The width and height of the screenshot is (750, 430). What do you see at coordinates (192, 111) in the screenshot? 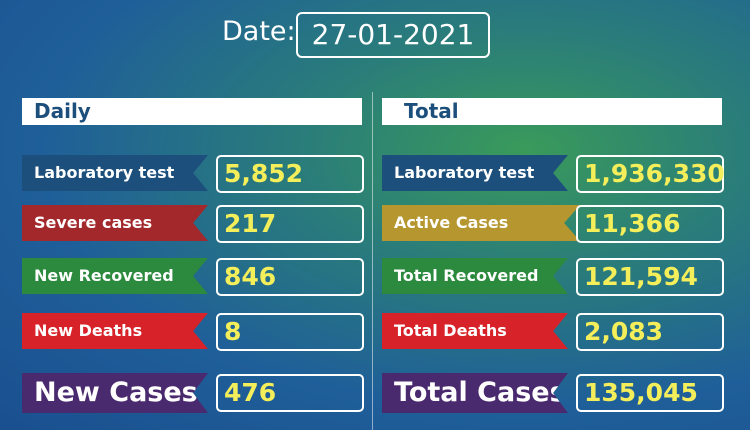
I see `panel-title: Daily` at bounding box center [192, 111].